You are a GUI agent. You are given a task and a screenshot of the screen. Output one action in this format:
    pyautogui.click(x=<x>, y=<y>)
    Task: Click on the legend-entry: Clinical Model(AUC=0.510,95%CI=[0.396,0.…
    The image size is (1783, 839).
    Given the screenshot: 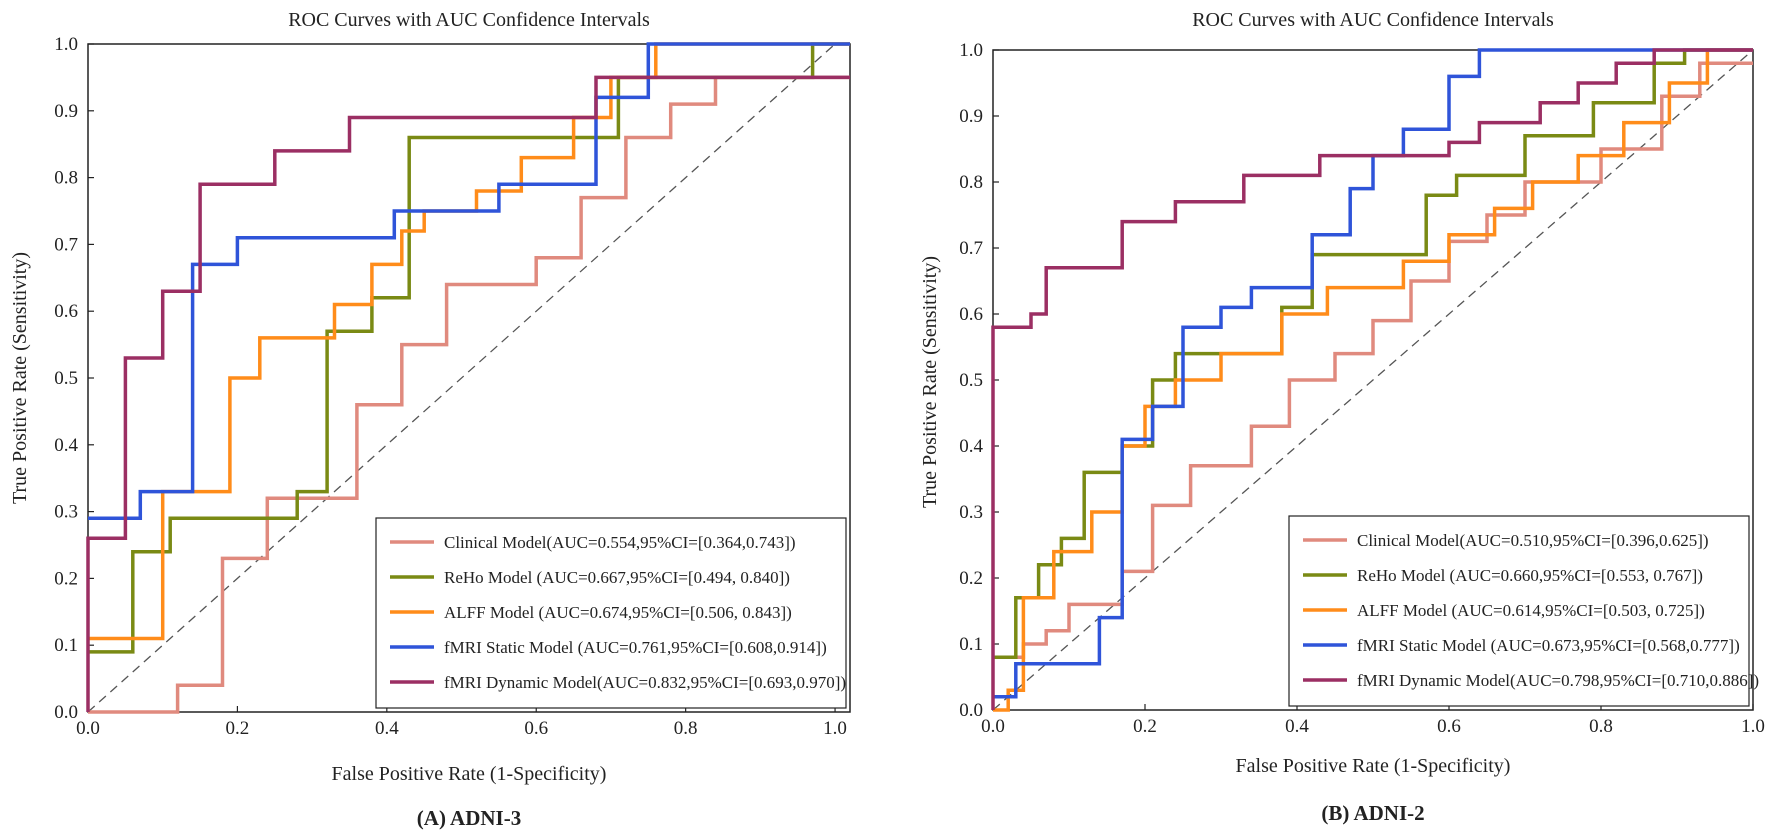 What is the action you would take?
    pyautogui.click(x=1533, y=540)
    